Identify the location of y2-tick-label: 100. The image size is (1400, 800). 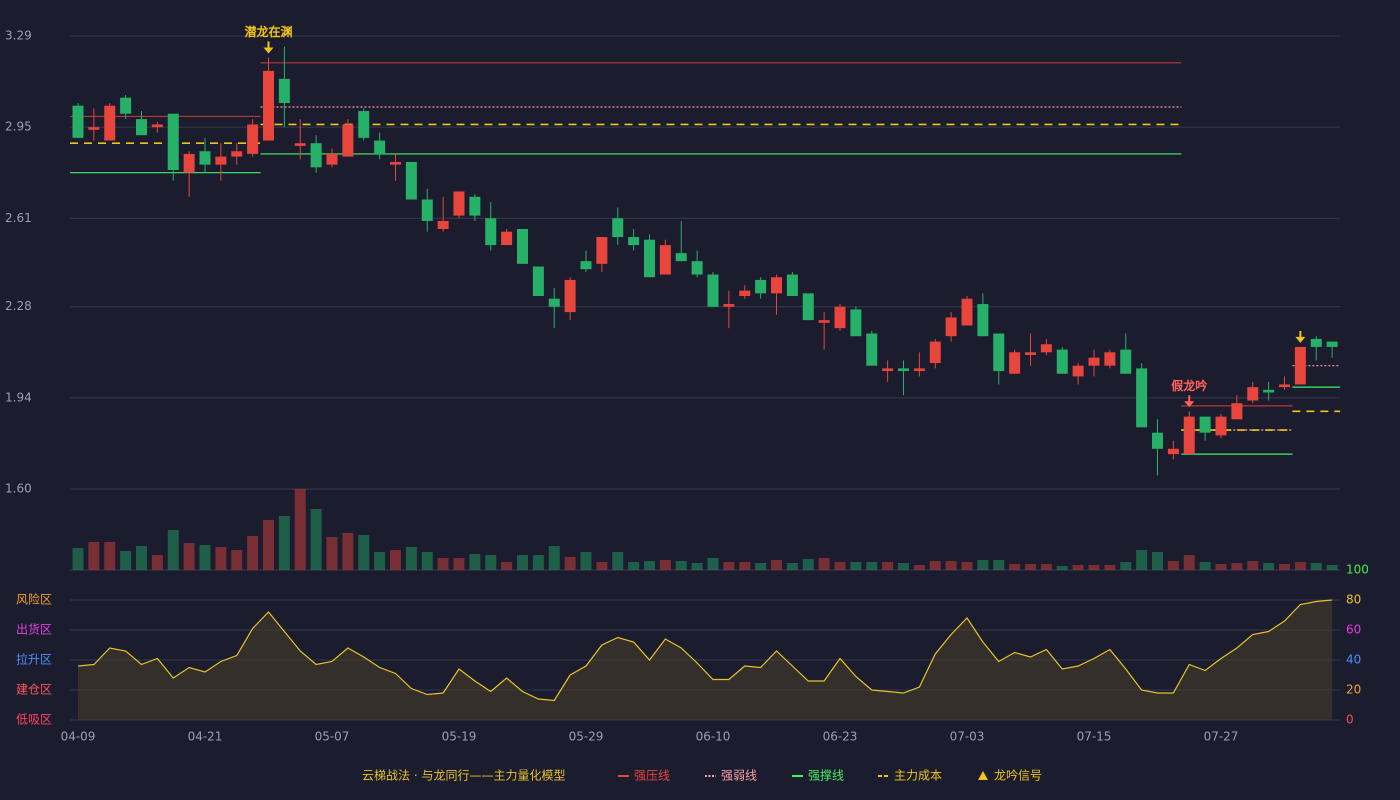
(1357, 570).